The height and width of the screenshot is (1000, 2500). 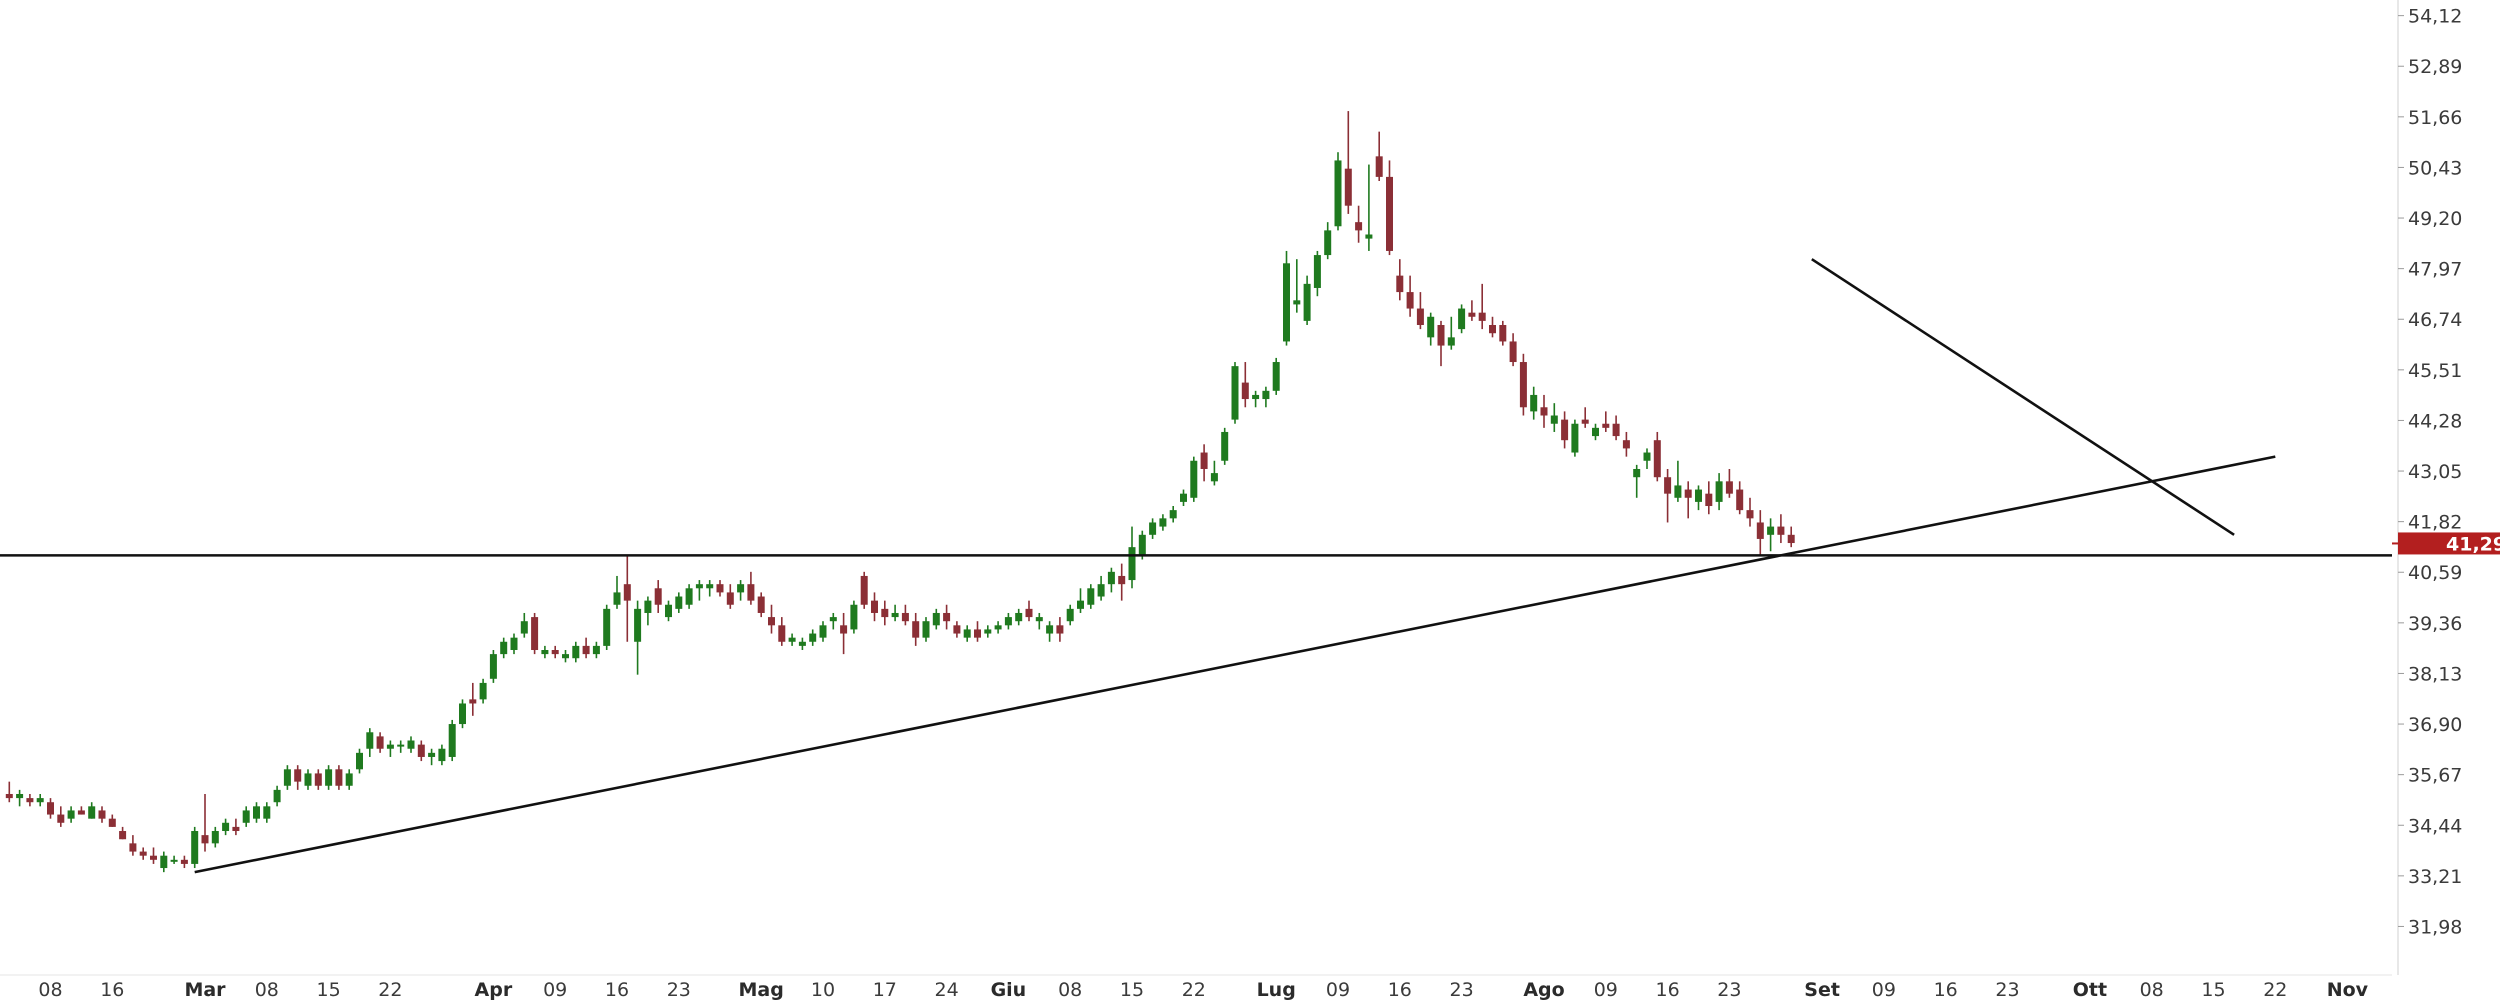 I want to click on x-month-label: Mag, so click(x=761, y=989).